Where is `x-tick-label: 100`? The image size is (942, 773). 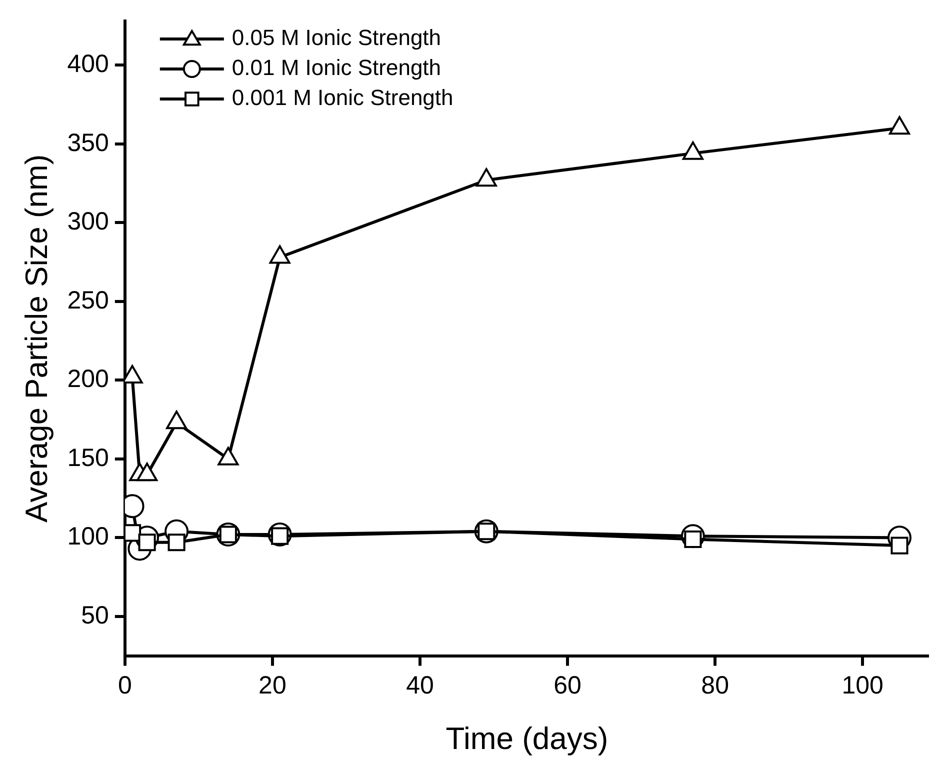 x-tick-label: 100 is located at coordinates (863, 686).